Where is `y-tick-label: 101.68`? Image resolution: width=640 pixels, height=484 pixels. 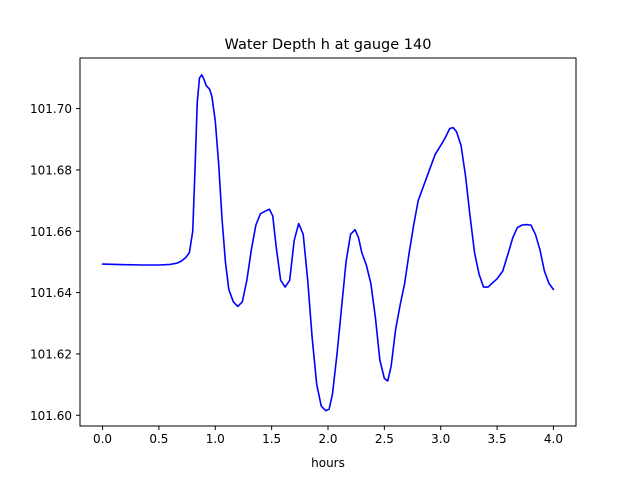
y-tick-label: 101.68 is located at coordinates (51, 170).